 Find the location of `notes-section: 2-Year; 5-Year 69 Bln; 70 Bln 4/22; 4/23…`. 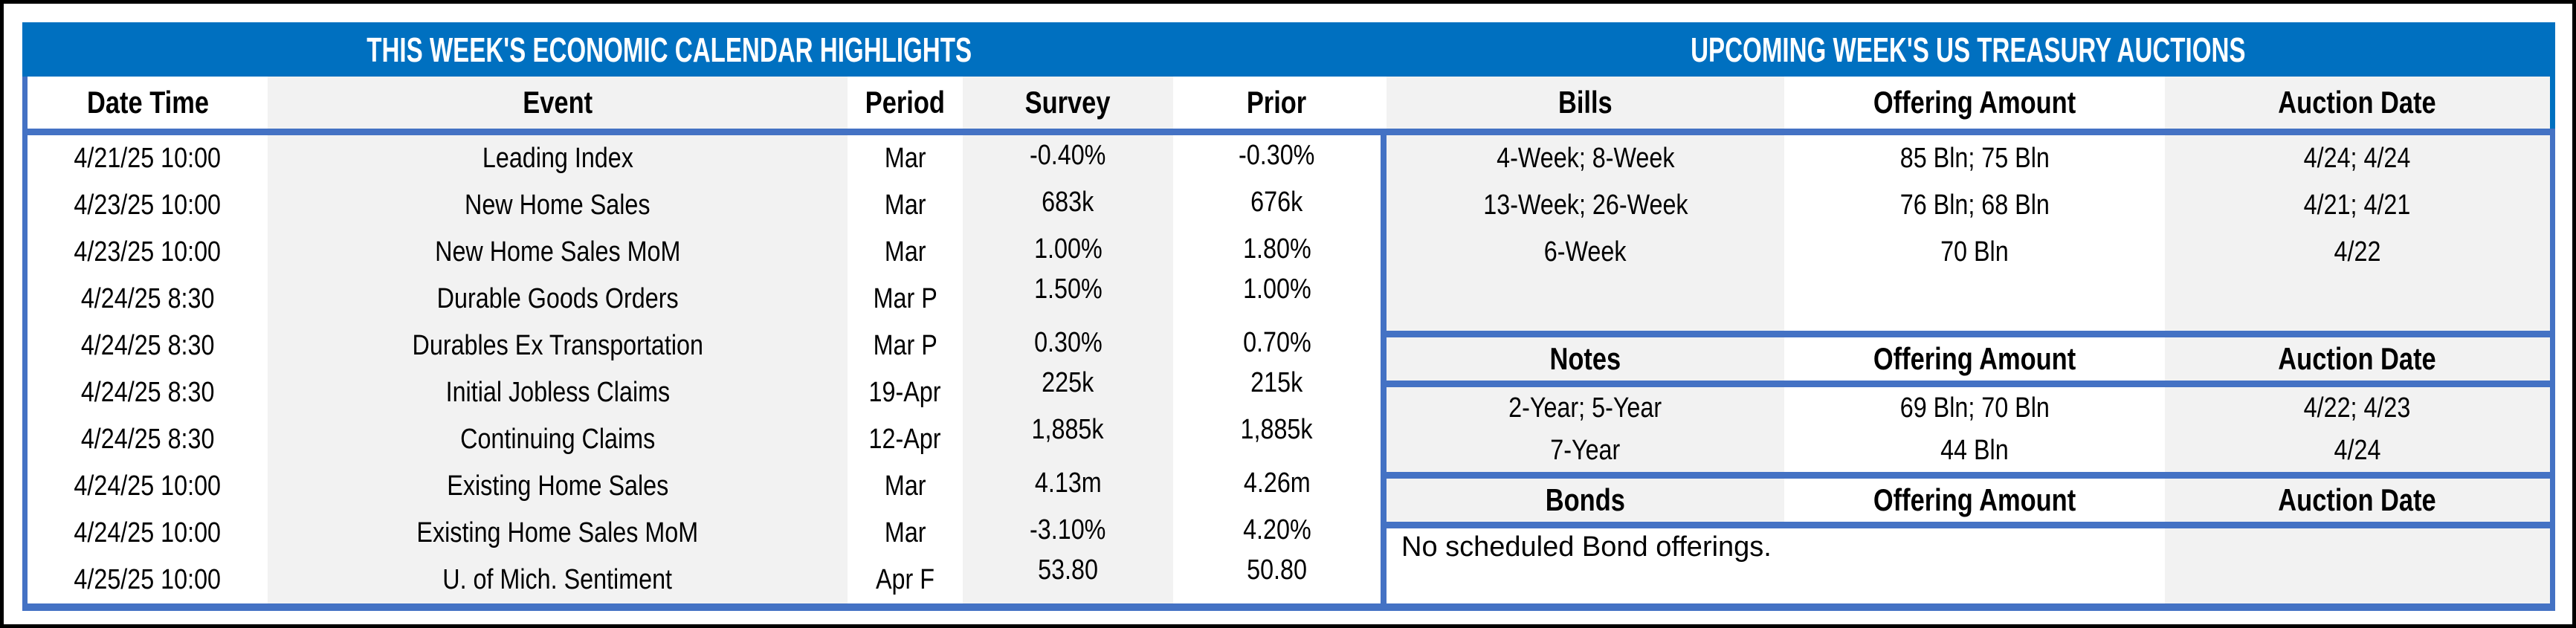

notes-section: 2-Year; 5-Year 69 Bln; 70 Bln 4/22; 4/23… is located at coordinates (1968, 429).